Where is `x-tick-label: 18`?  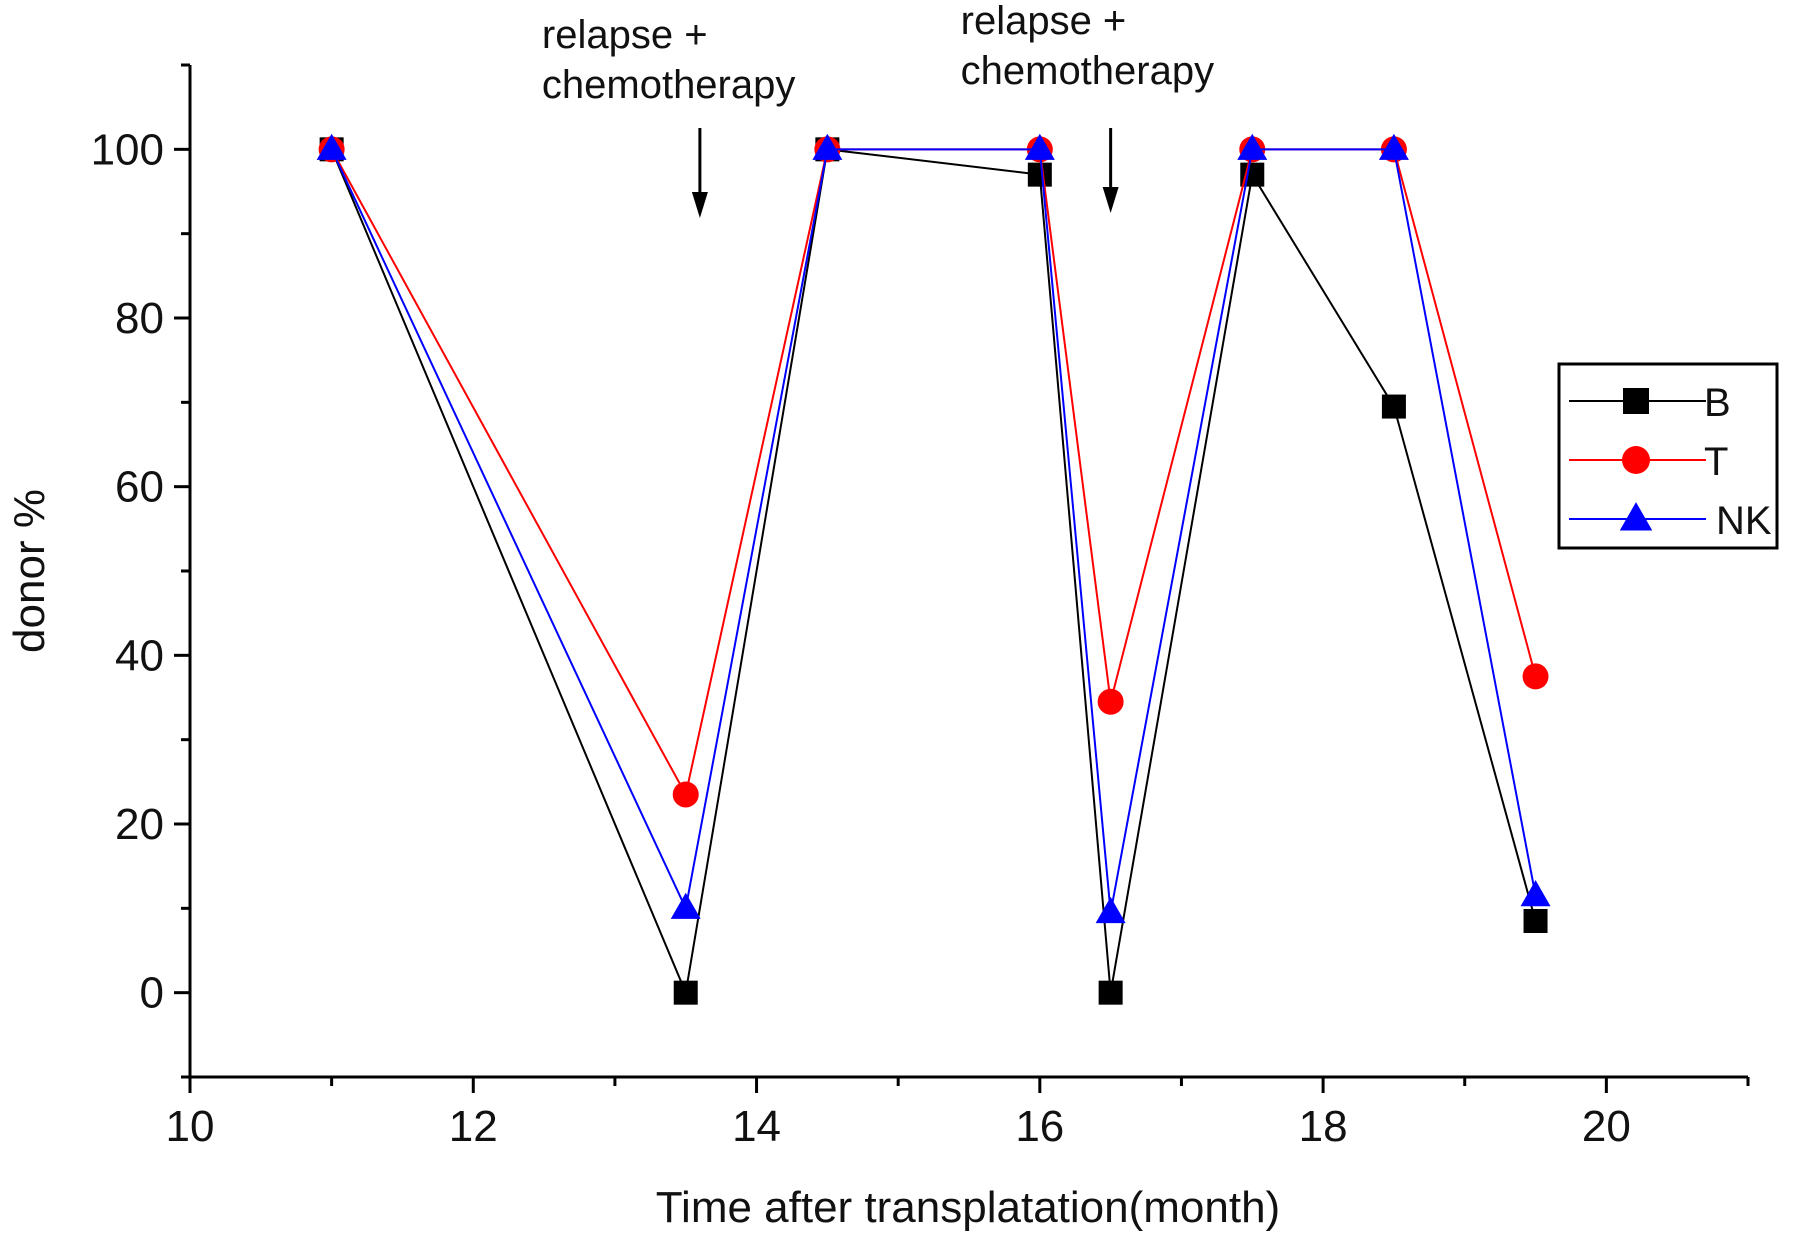
x-tick-label: 18 is located at coordinates (1323, 1126).